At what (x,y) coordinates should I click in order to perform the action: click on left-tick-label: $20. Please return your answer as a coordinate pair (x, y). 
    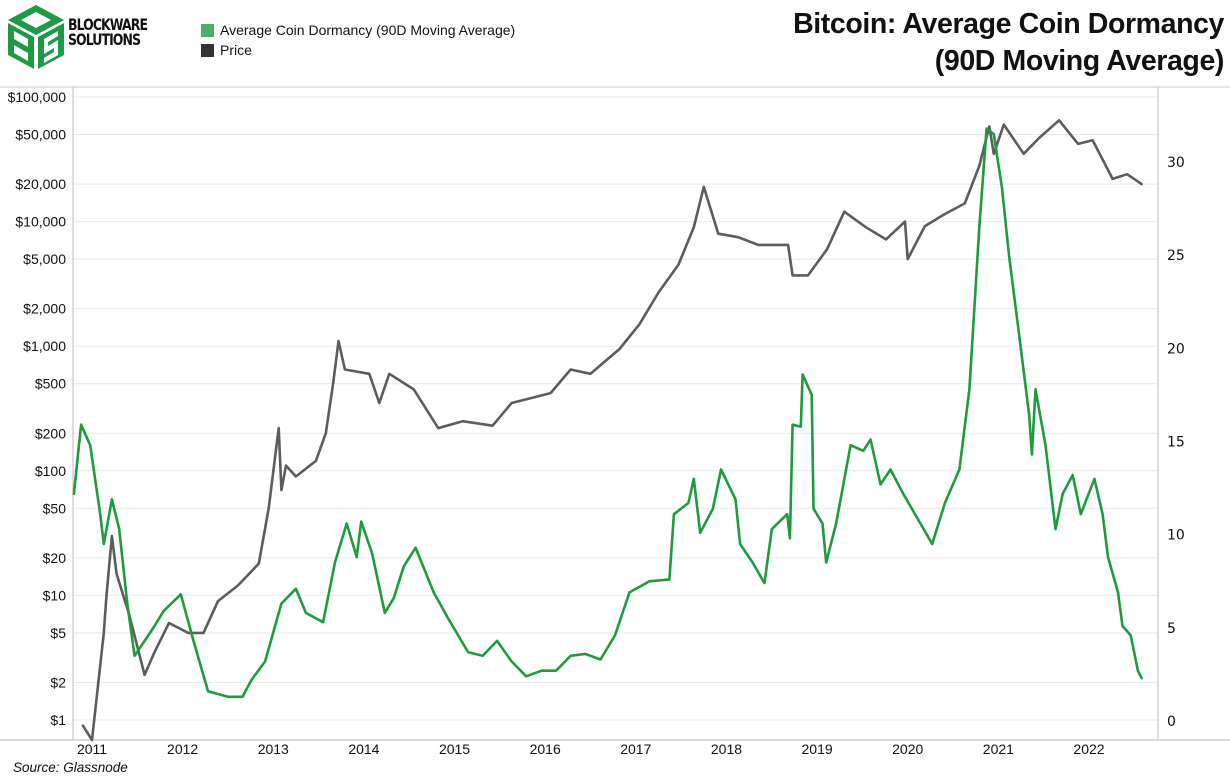
    Looking at the image, I should click on (55, 558).